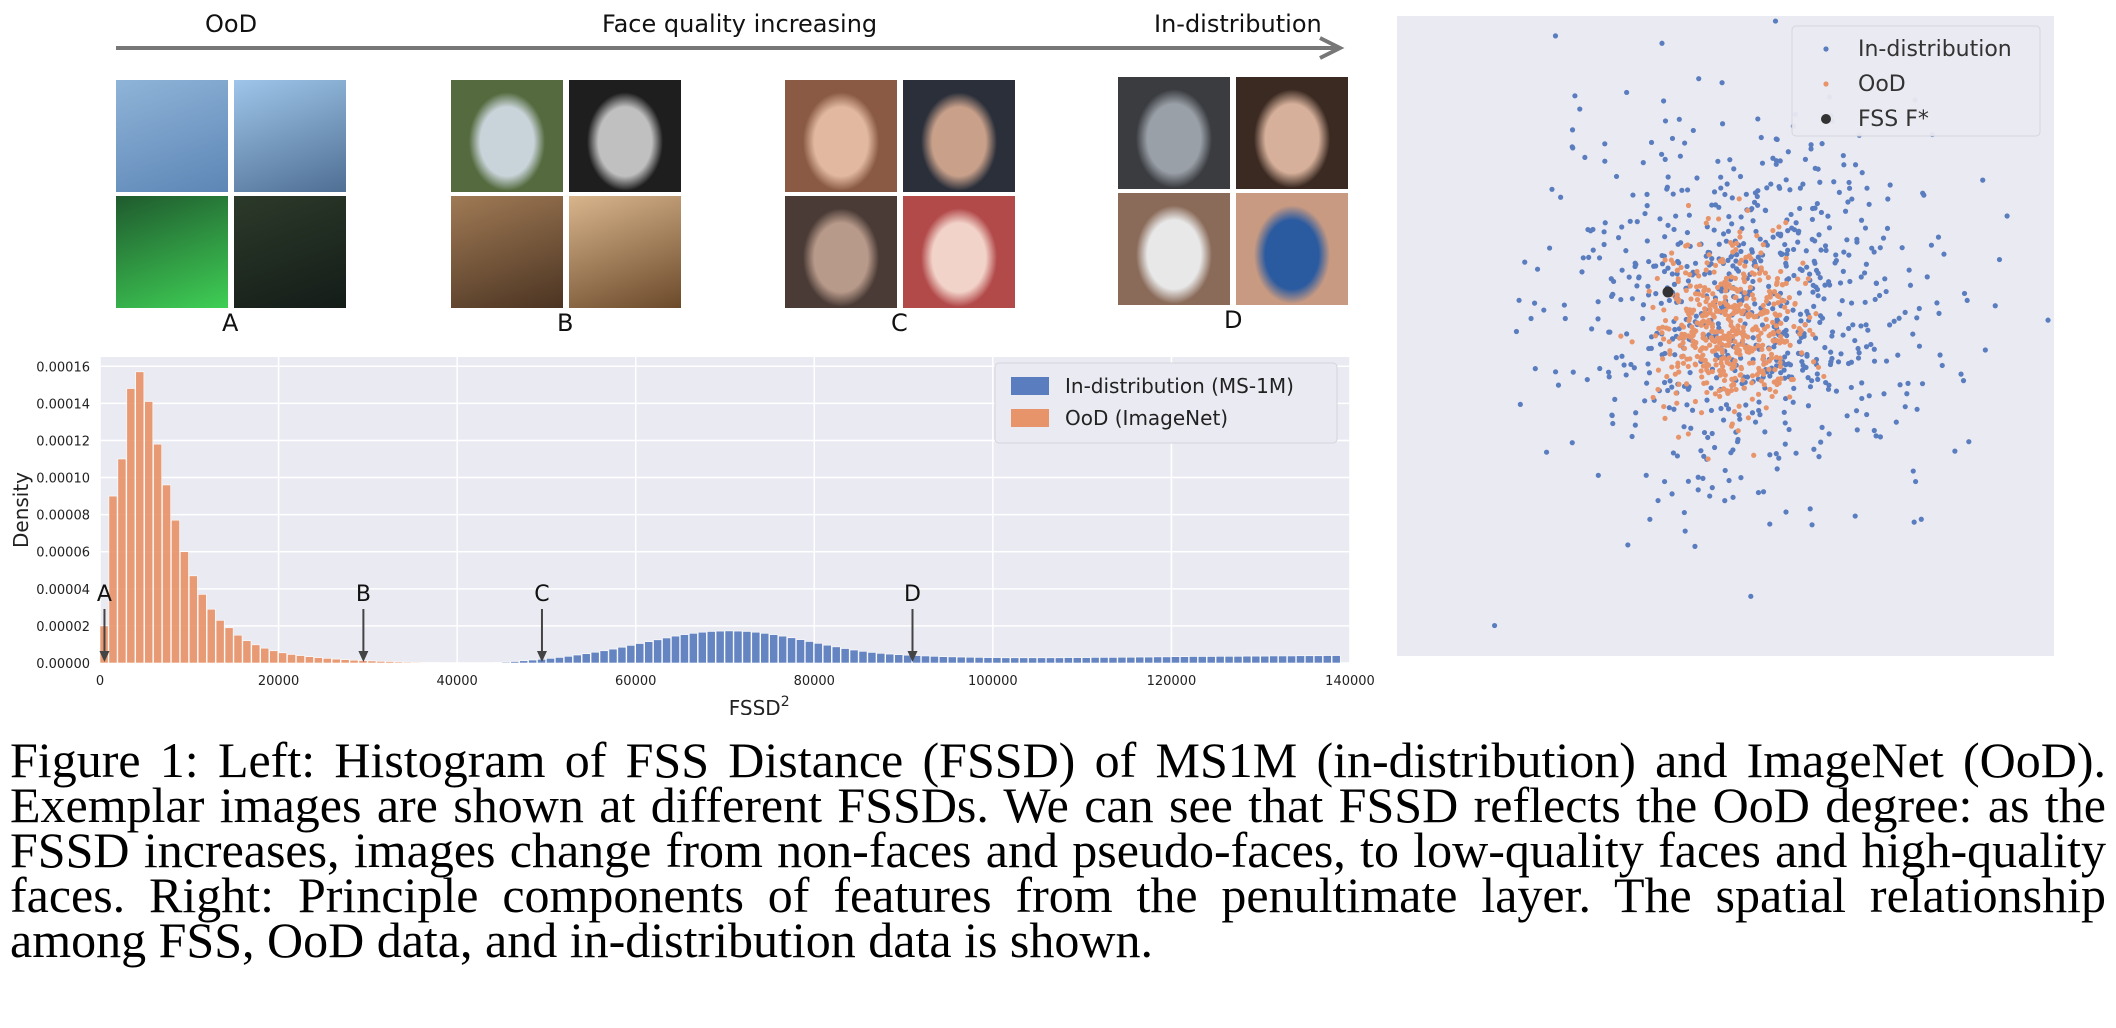  Describe the element at coordinates (269, 517) in the screenshot. I see `series-ood` at that location.